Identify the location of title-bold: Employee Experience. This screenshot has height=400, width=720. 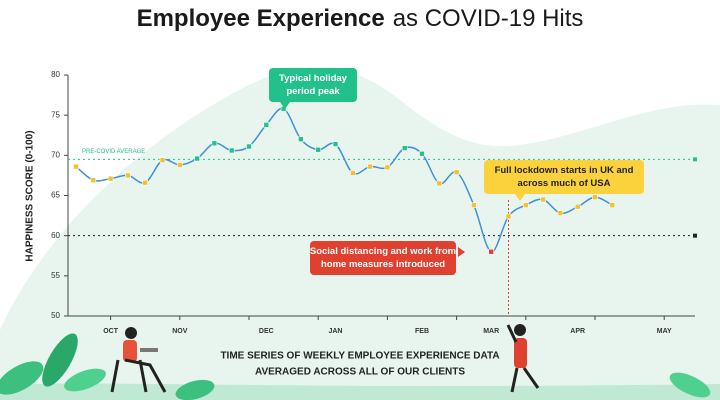
(261, 18).